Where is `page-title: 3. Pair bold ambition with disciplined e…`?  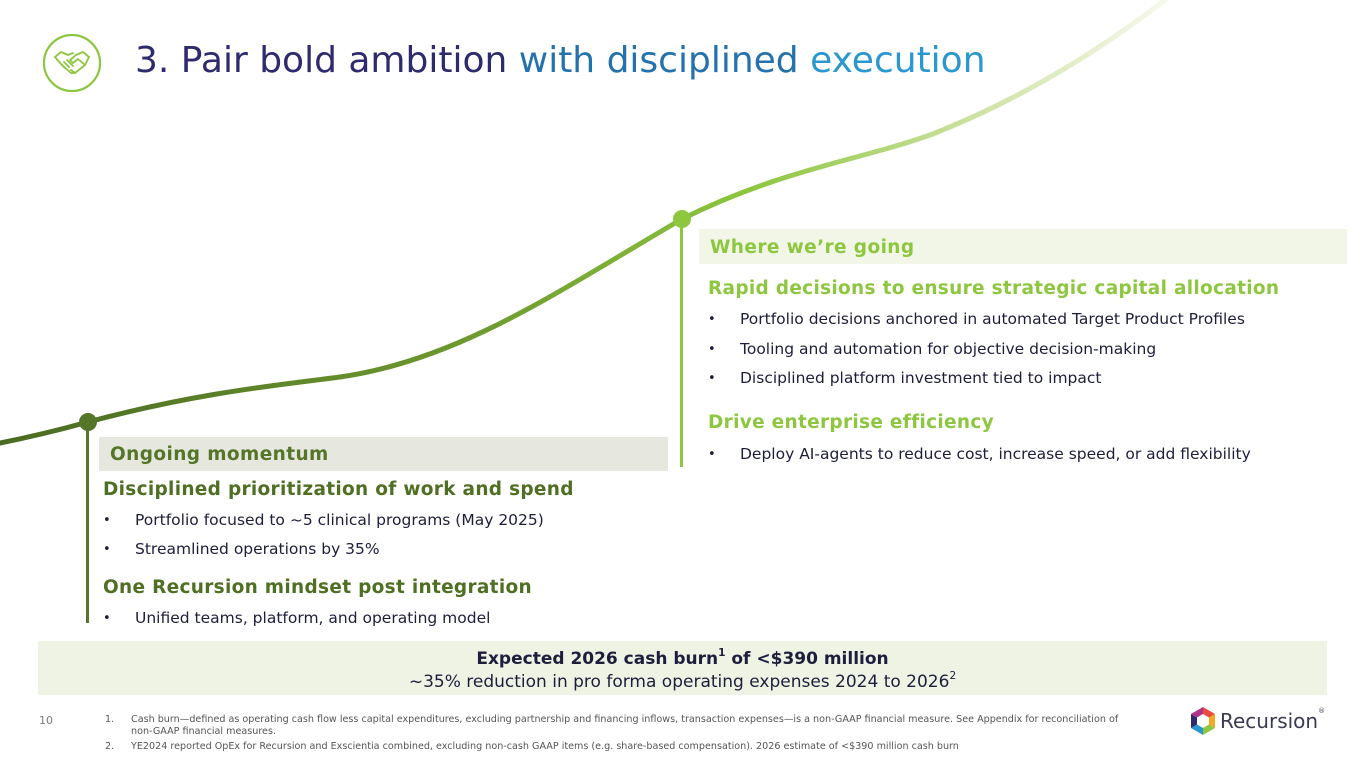 page-title: 3. Pair bold ambition with disciplined e… is located at coordinates (560, 60).